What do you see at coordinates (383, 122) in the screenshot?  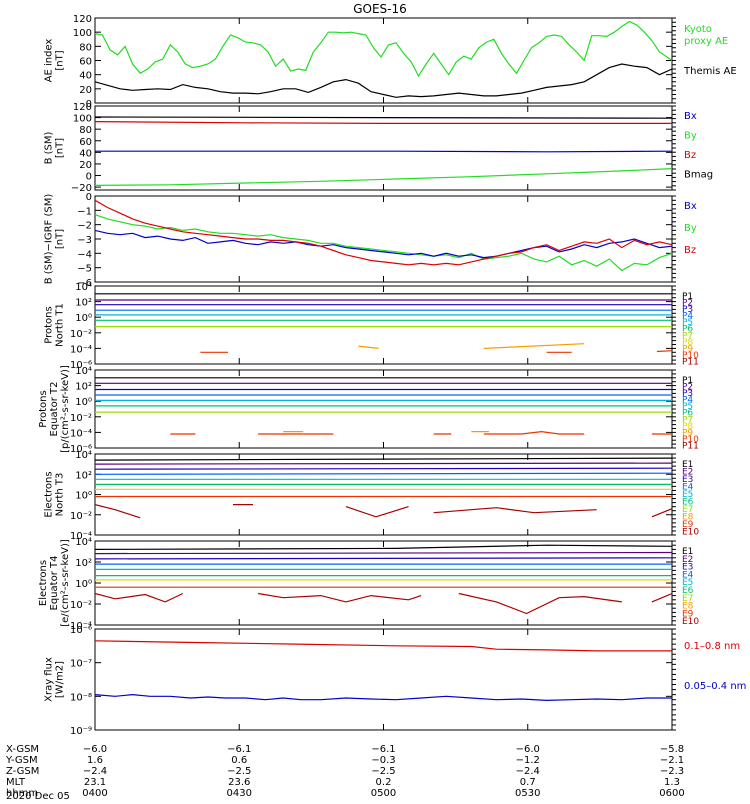 I see `series-line-bz` at bounding box center [383, 122].